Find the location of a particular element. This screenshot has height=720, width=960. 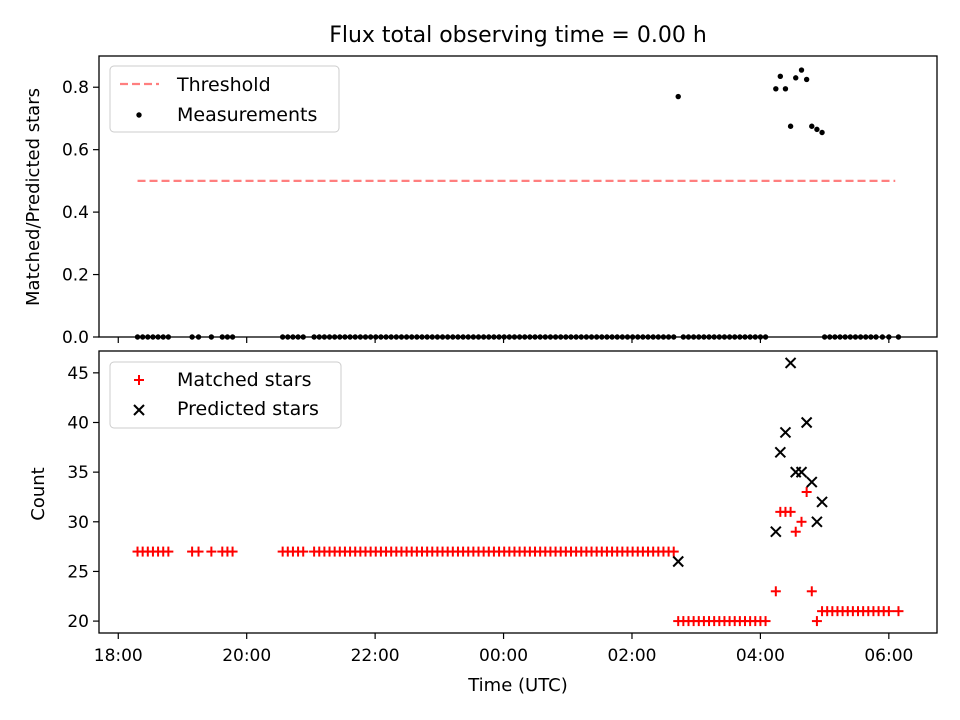

bottom-y-tick-label: 25 is located at coordinates (78, 572).